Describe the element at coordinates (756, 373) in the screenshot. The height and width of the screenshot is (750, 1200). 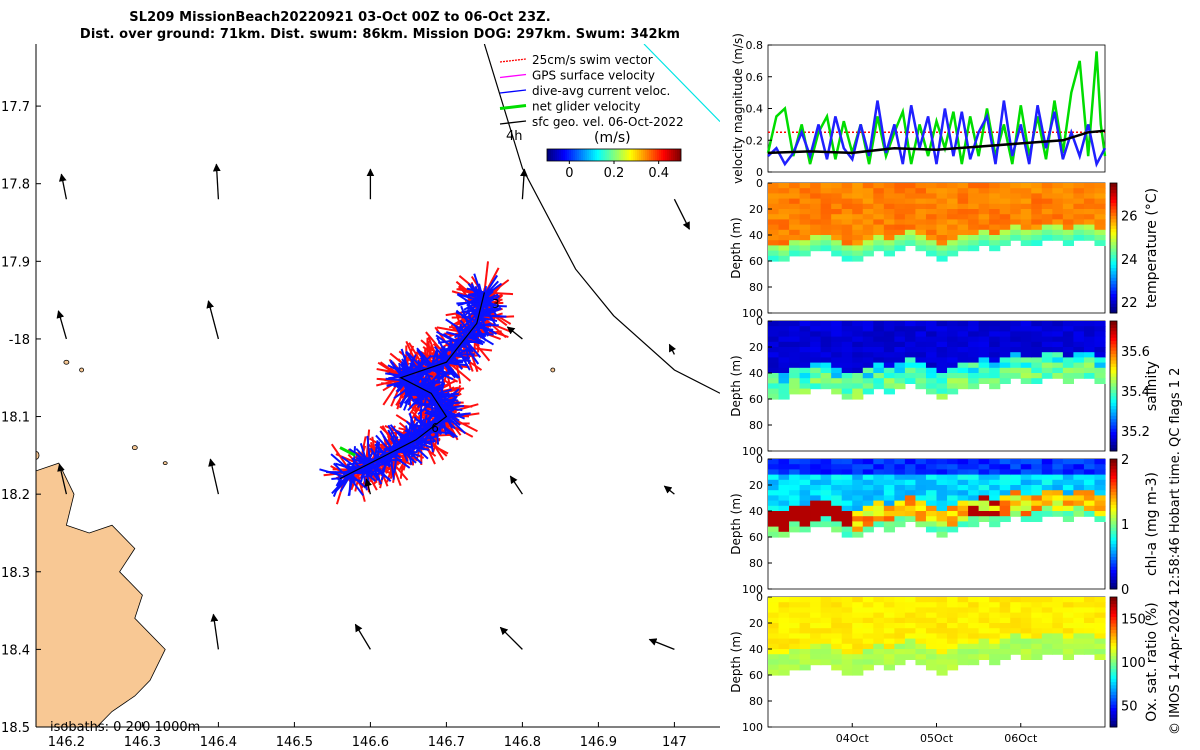
I see `y-tick-label: 40` at that location.